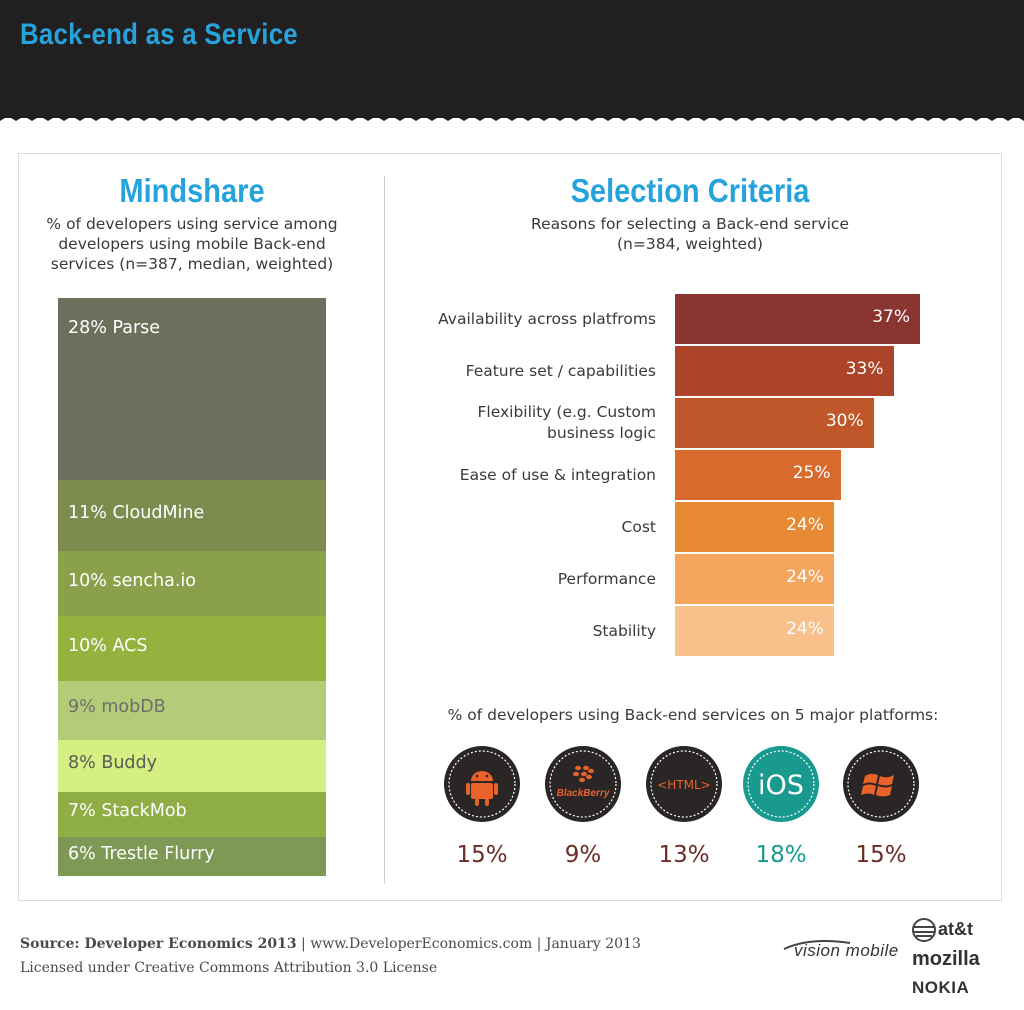 This screenshot has width=1024, height=1010. Describe the element at coordinates (482, 784) in the screenshot. I see `android-icon` at that location.